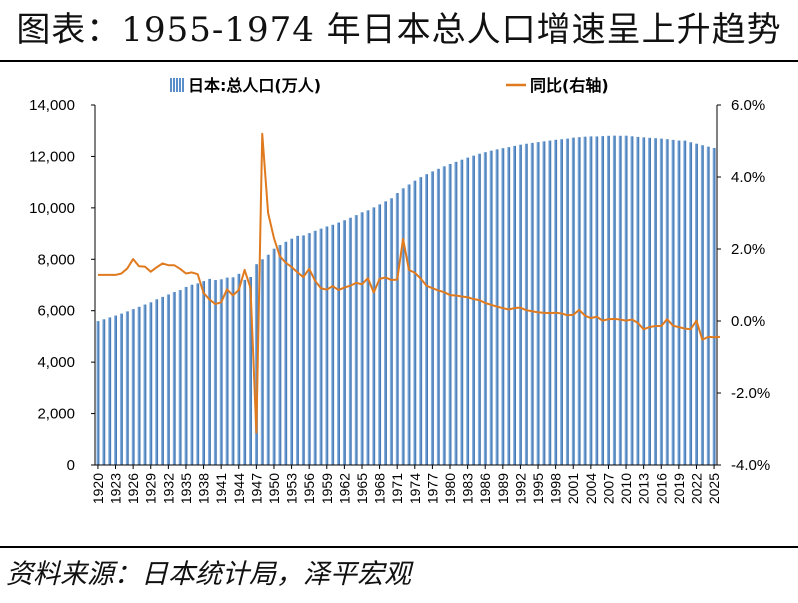  I want to click on title-divider, so click(399, 61).